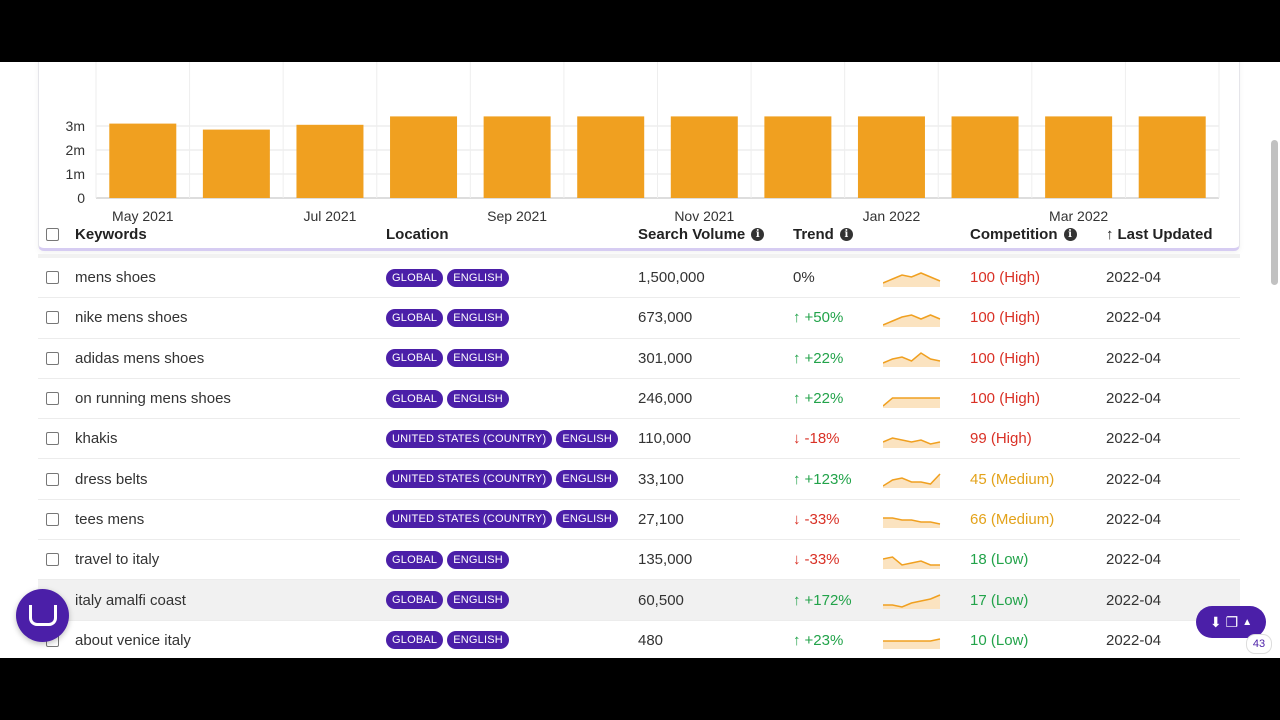 The image size is (1280, 720). I want to click on bar-jan-2022, so click(891, 157).